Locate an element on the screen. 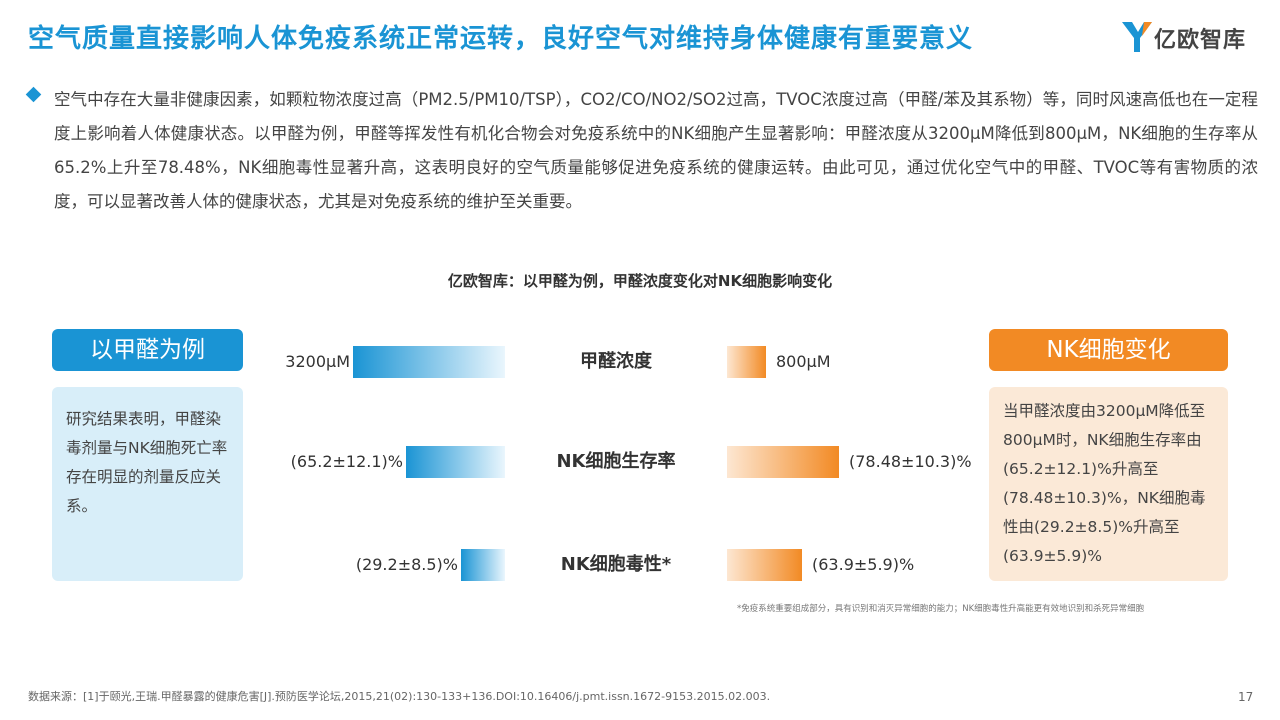 The height and width of the screenshot is (720, 1280). bar-after-label-1: (78.48±10.3)% is located at coordinates (910, 461).